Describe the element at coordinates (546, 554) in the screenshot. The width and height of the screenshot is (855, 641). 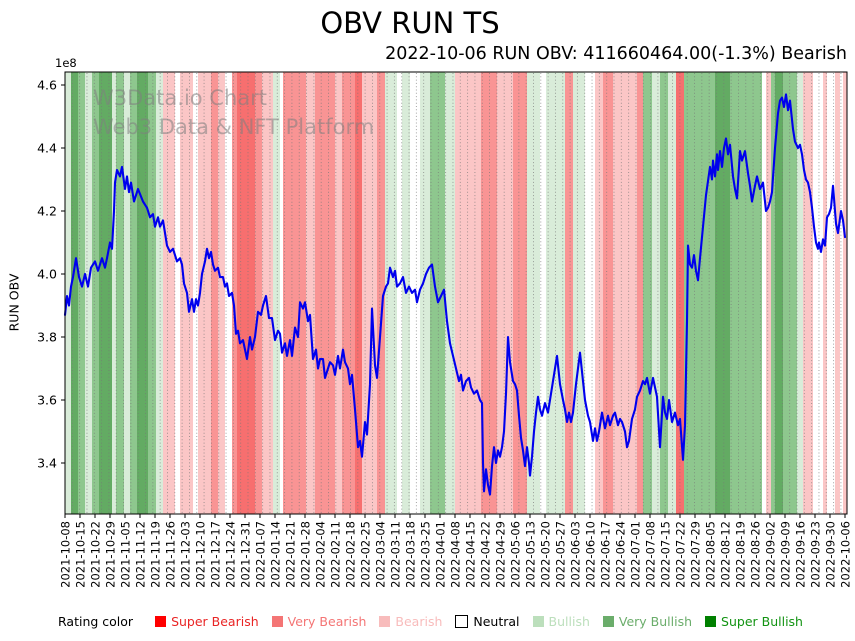
I see `svg-text: 2022-05-20` at that location.